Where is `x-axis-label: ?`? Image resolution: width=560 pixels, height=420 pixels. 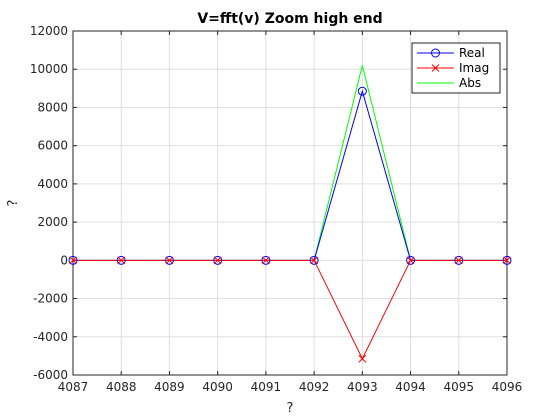
x-axis-label: ? is located at coordinates (290, 408).